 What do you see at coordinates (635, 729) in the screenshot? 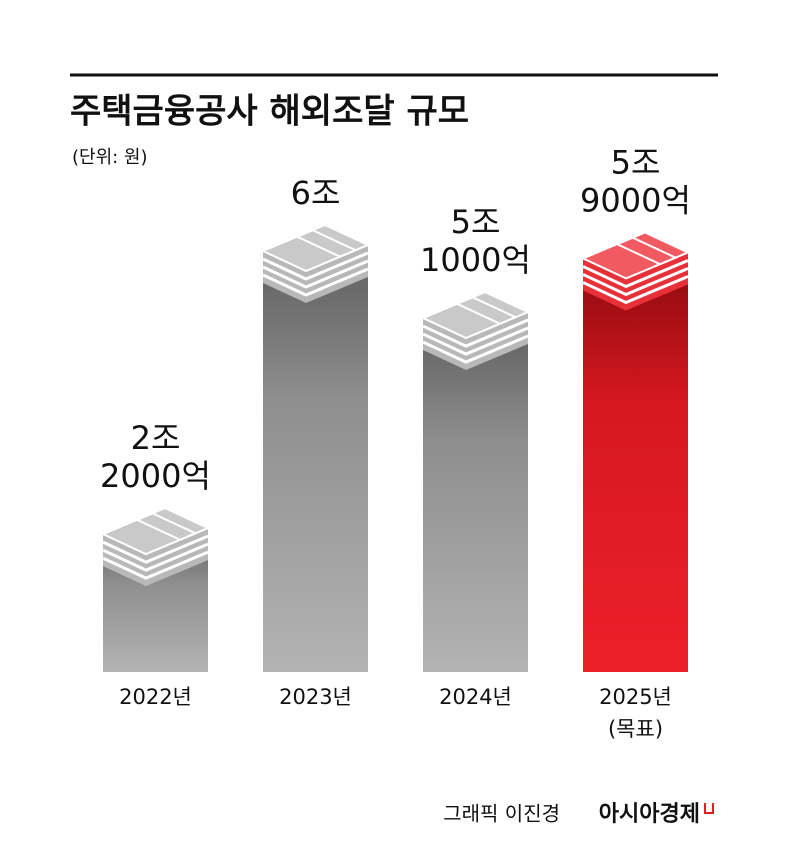
I see `x-tick-note: (목표)` at bounding box center [635, 729].